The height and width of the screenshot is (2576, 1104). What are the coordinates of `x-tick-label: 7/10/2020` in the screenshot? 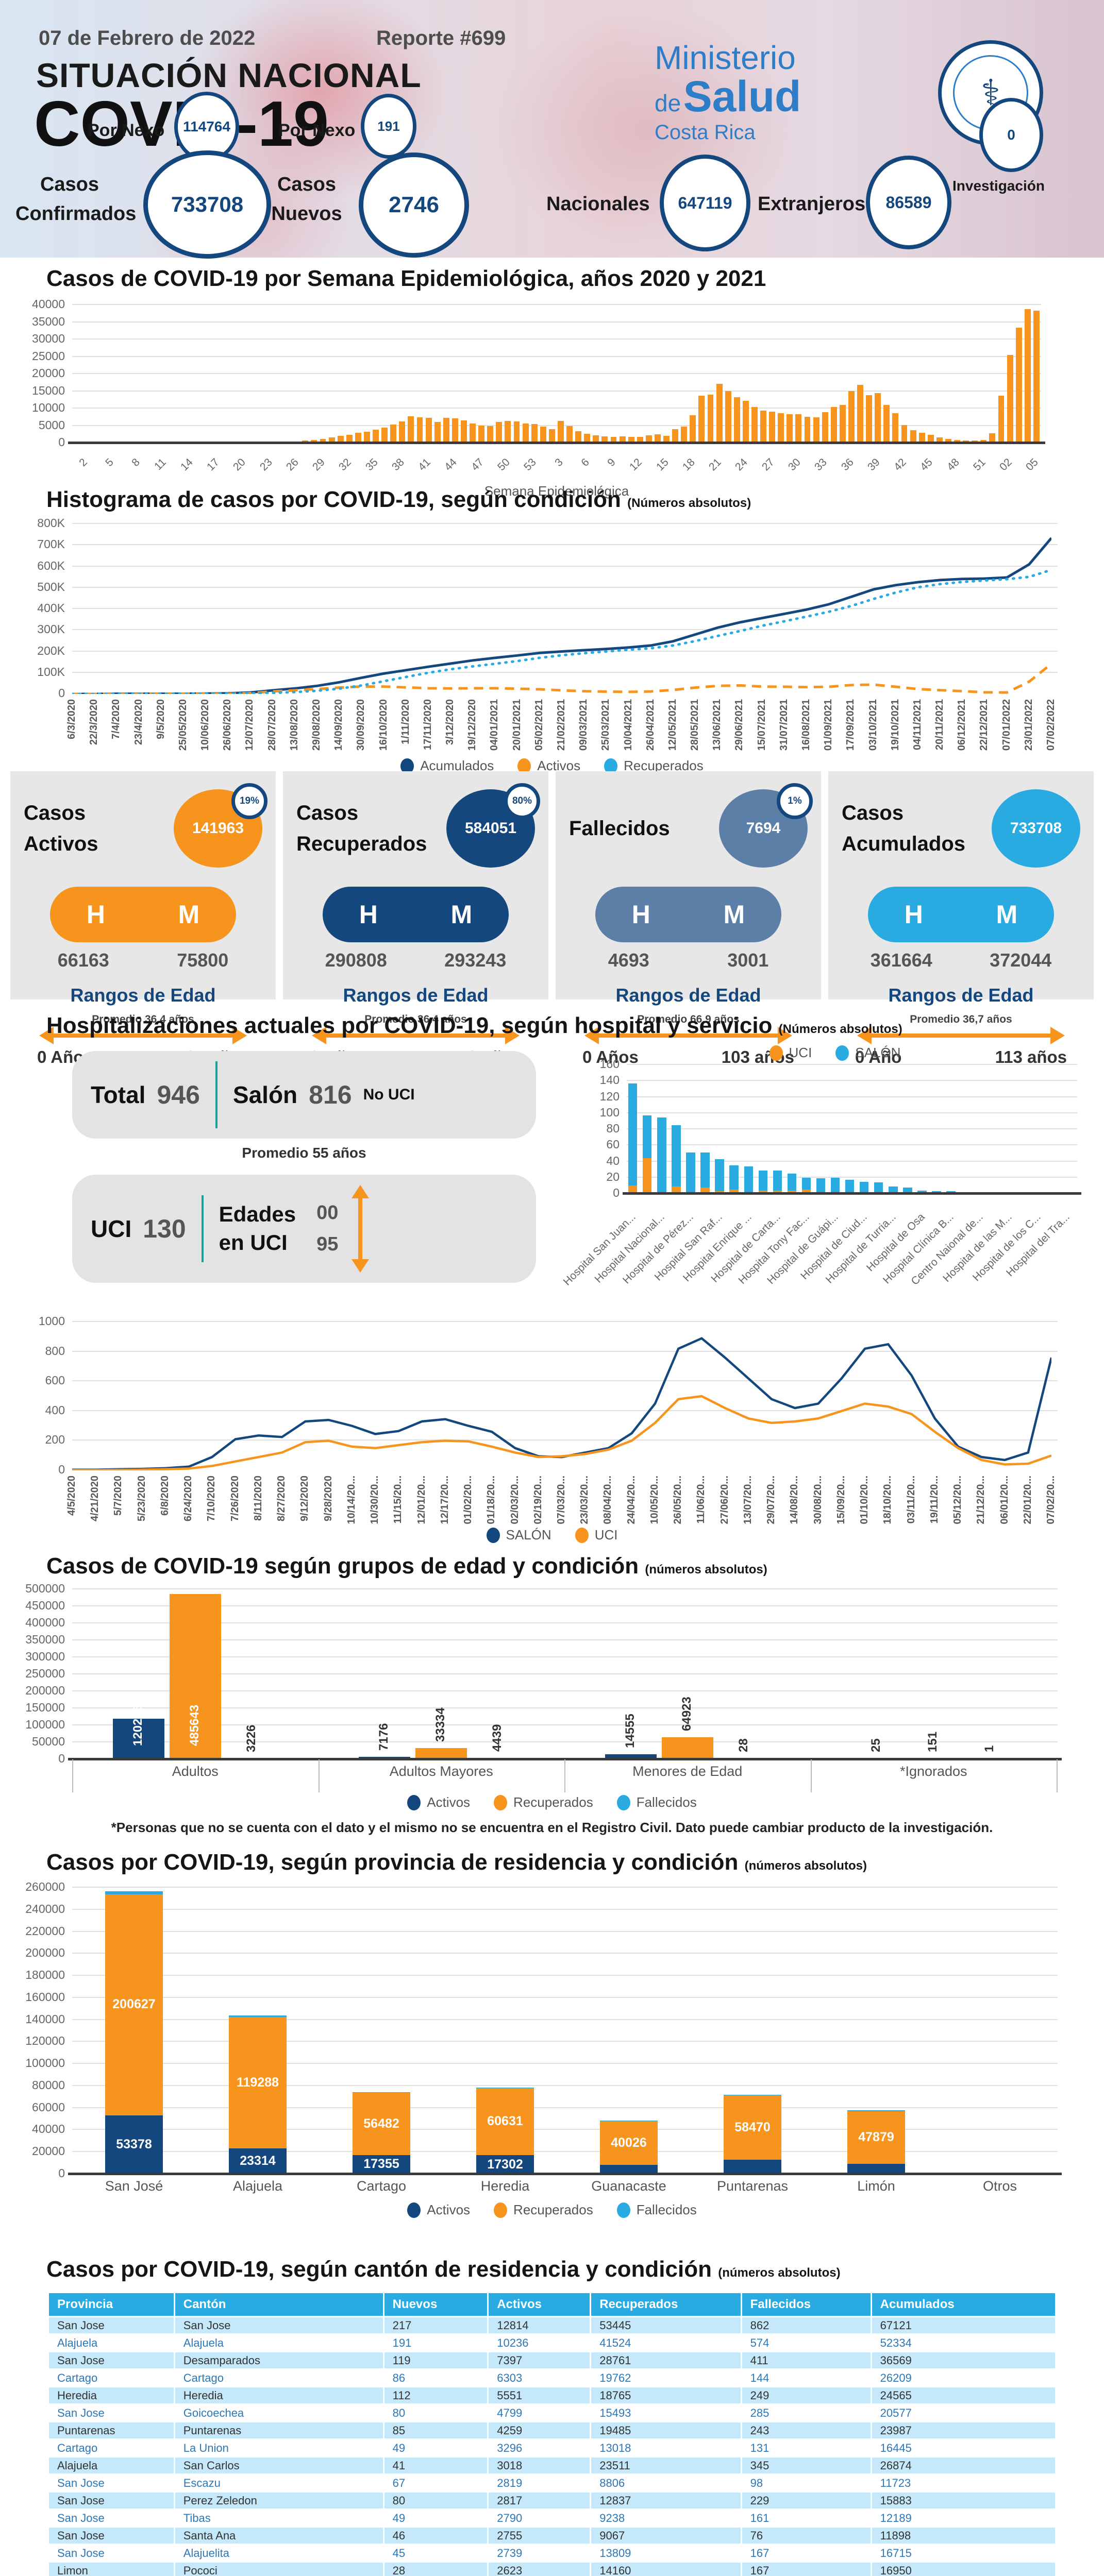 It's located at (212, 1498).